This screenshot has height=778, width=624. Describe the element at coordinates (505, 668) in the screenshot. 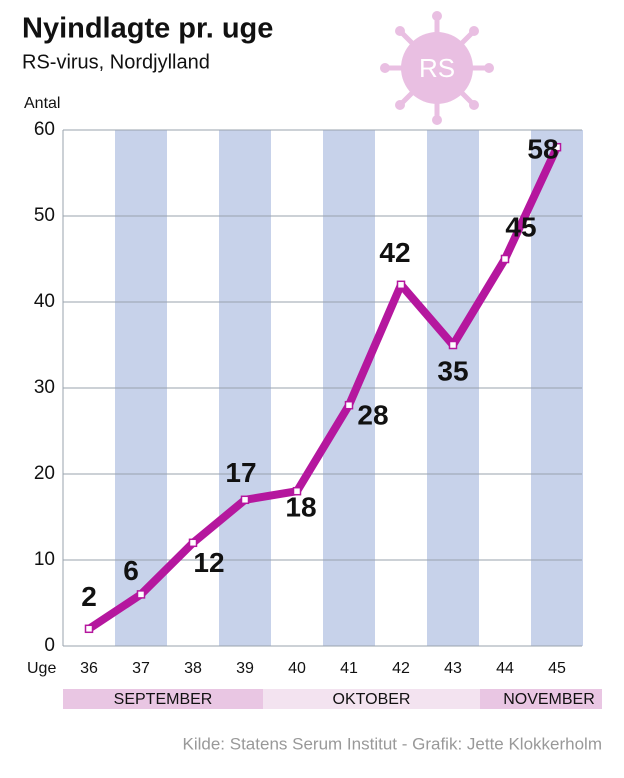

I see `x-tick-label: 44` at that location.